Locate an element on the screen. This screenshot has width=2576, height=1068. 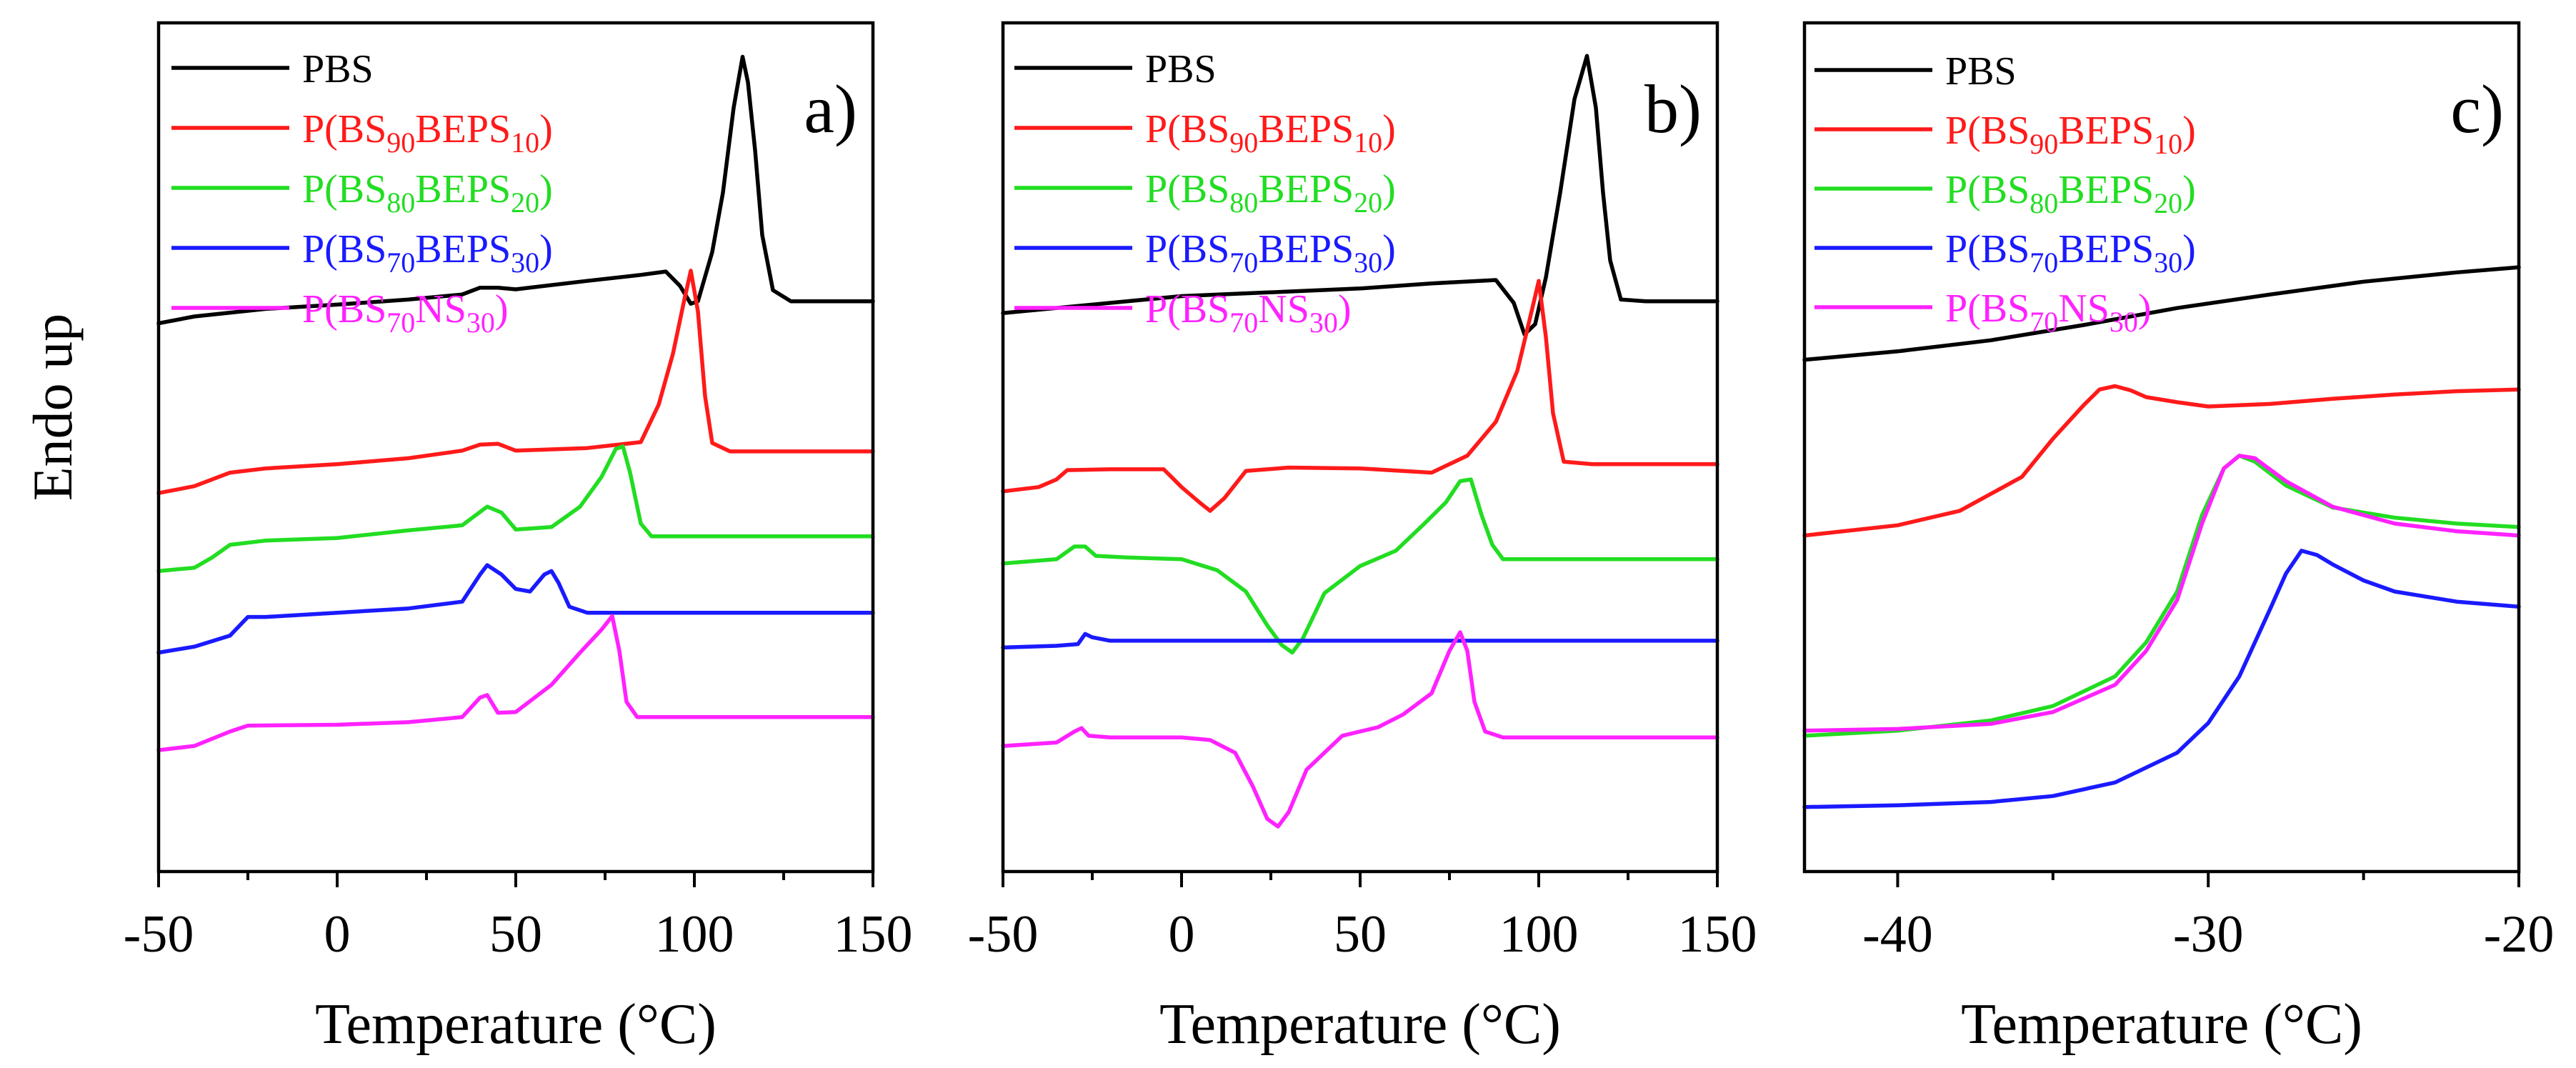
x-tick-label: -20 is located at coordinates (2519, 934).